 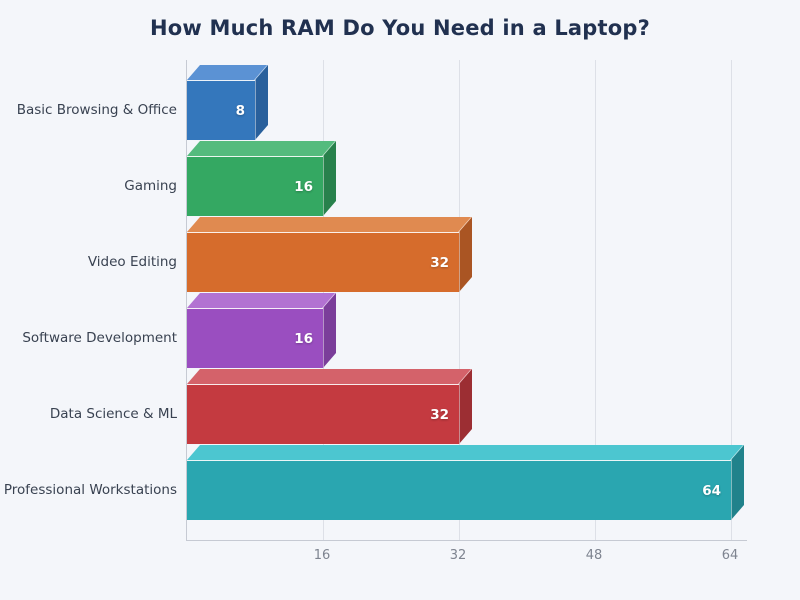 What do you see at coordinates (132, 262) in the screenshot?
I see `category-label: Video Editing` at bounding box center [132, 262].